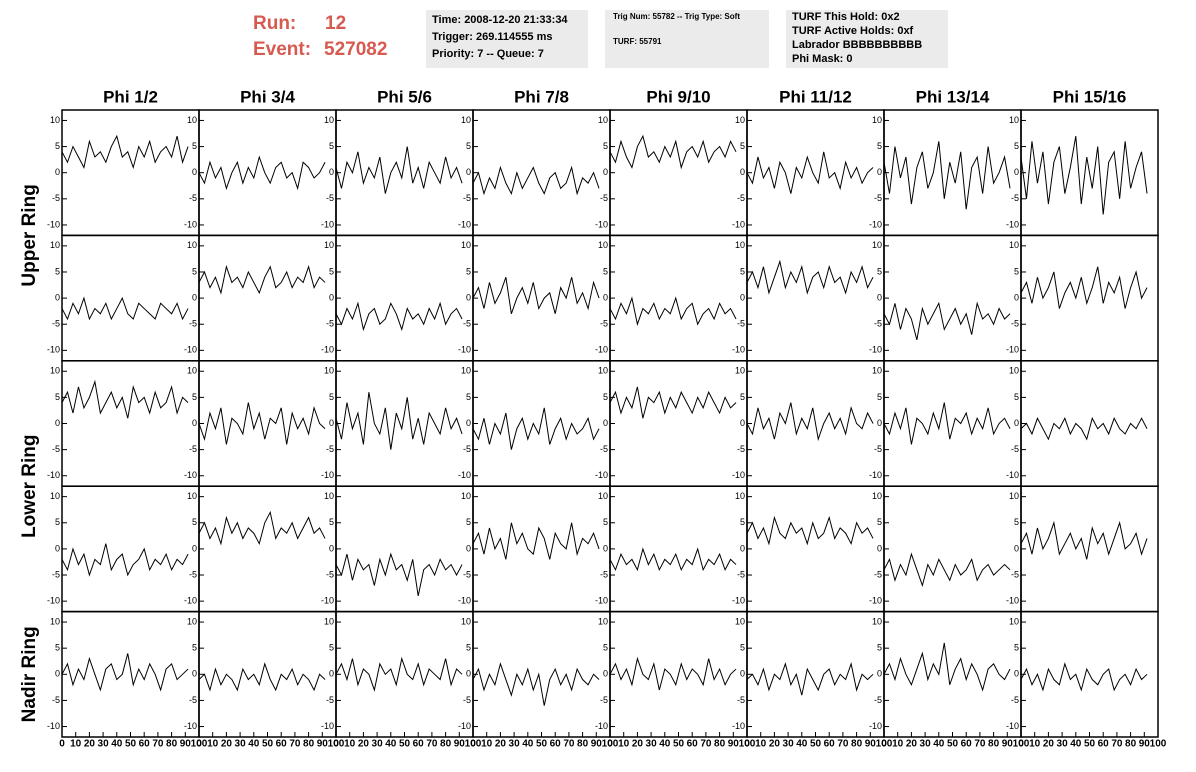 The height and width of the screenshot is (772, 1196). What do you see at coordinates (822, 59) in the screenshot?
I see `info-text: Phi Mask: 0` at bounding box center [822, 59].